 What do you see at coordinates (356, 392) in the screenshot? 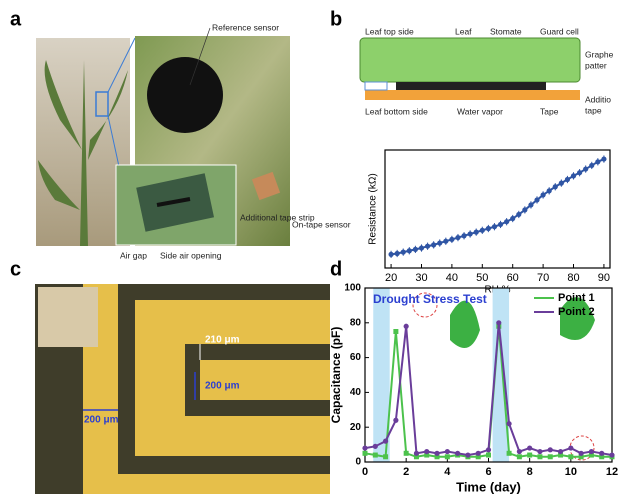
I see `y-tick-label: 40` at bounding box center [356, 392].